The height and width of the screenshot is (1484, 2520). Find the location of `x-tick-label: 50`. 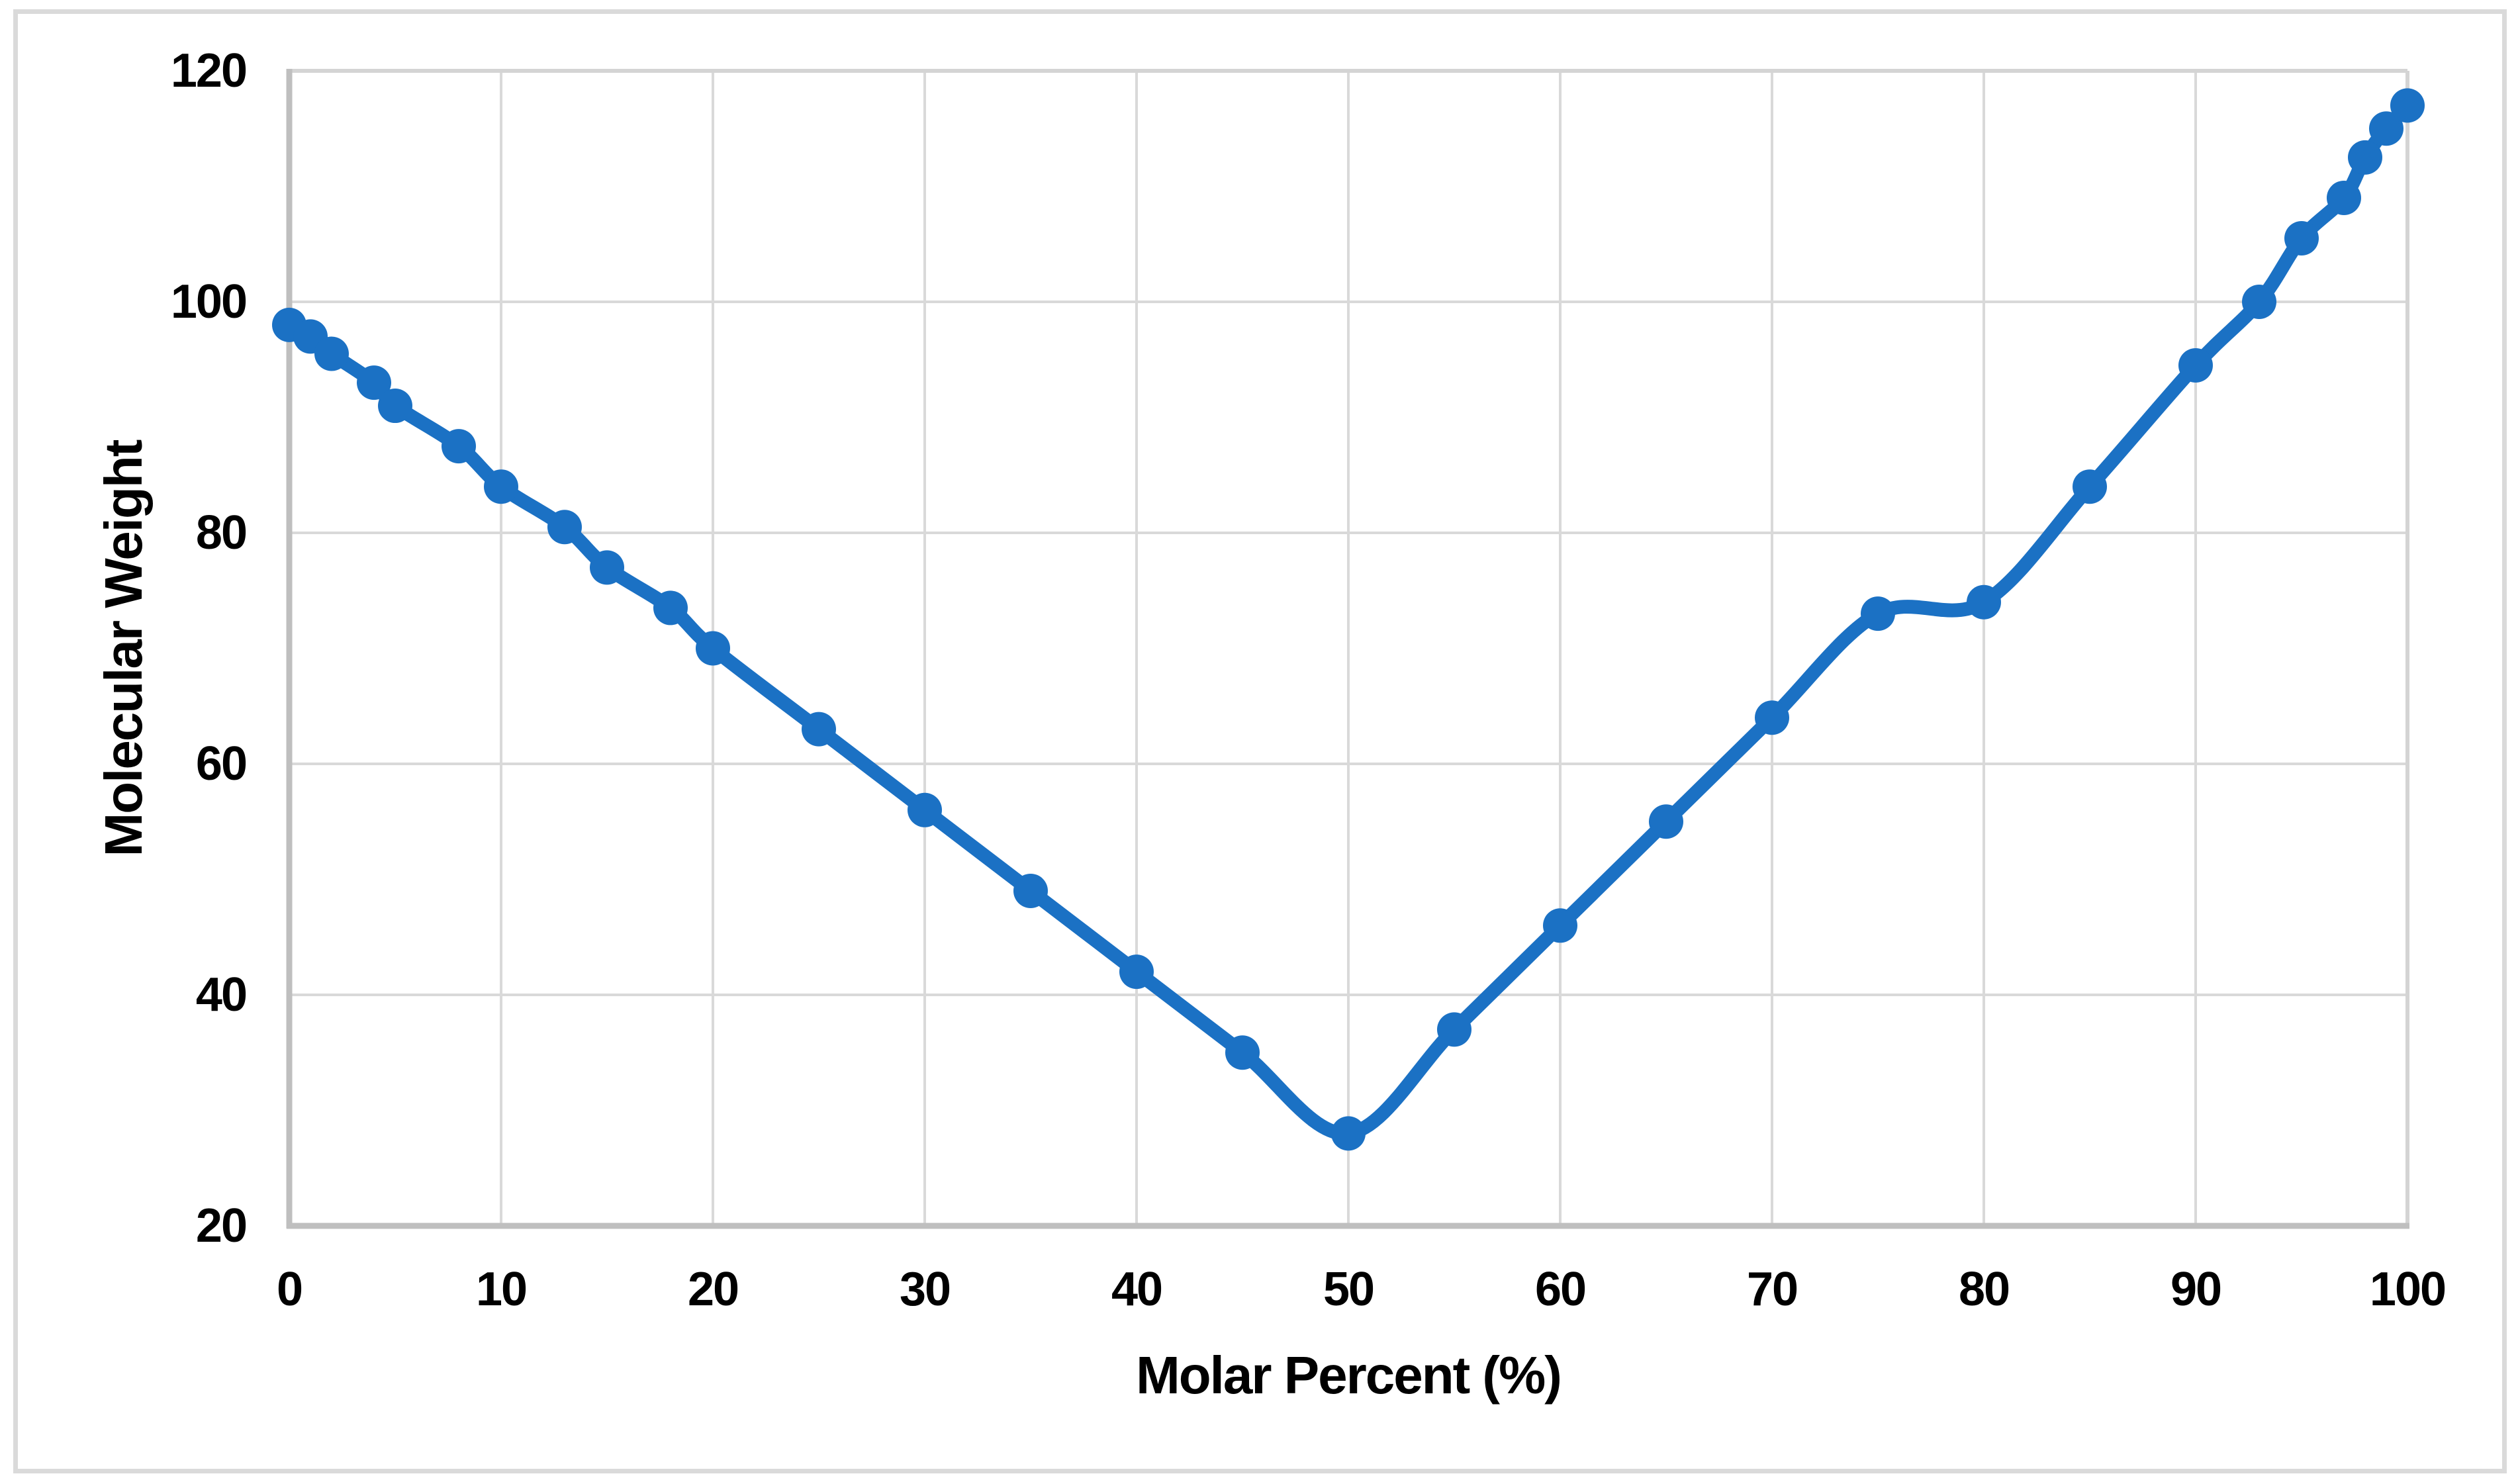

x-tick-label: 50 is located at coordinates (1349, 1289).